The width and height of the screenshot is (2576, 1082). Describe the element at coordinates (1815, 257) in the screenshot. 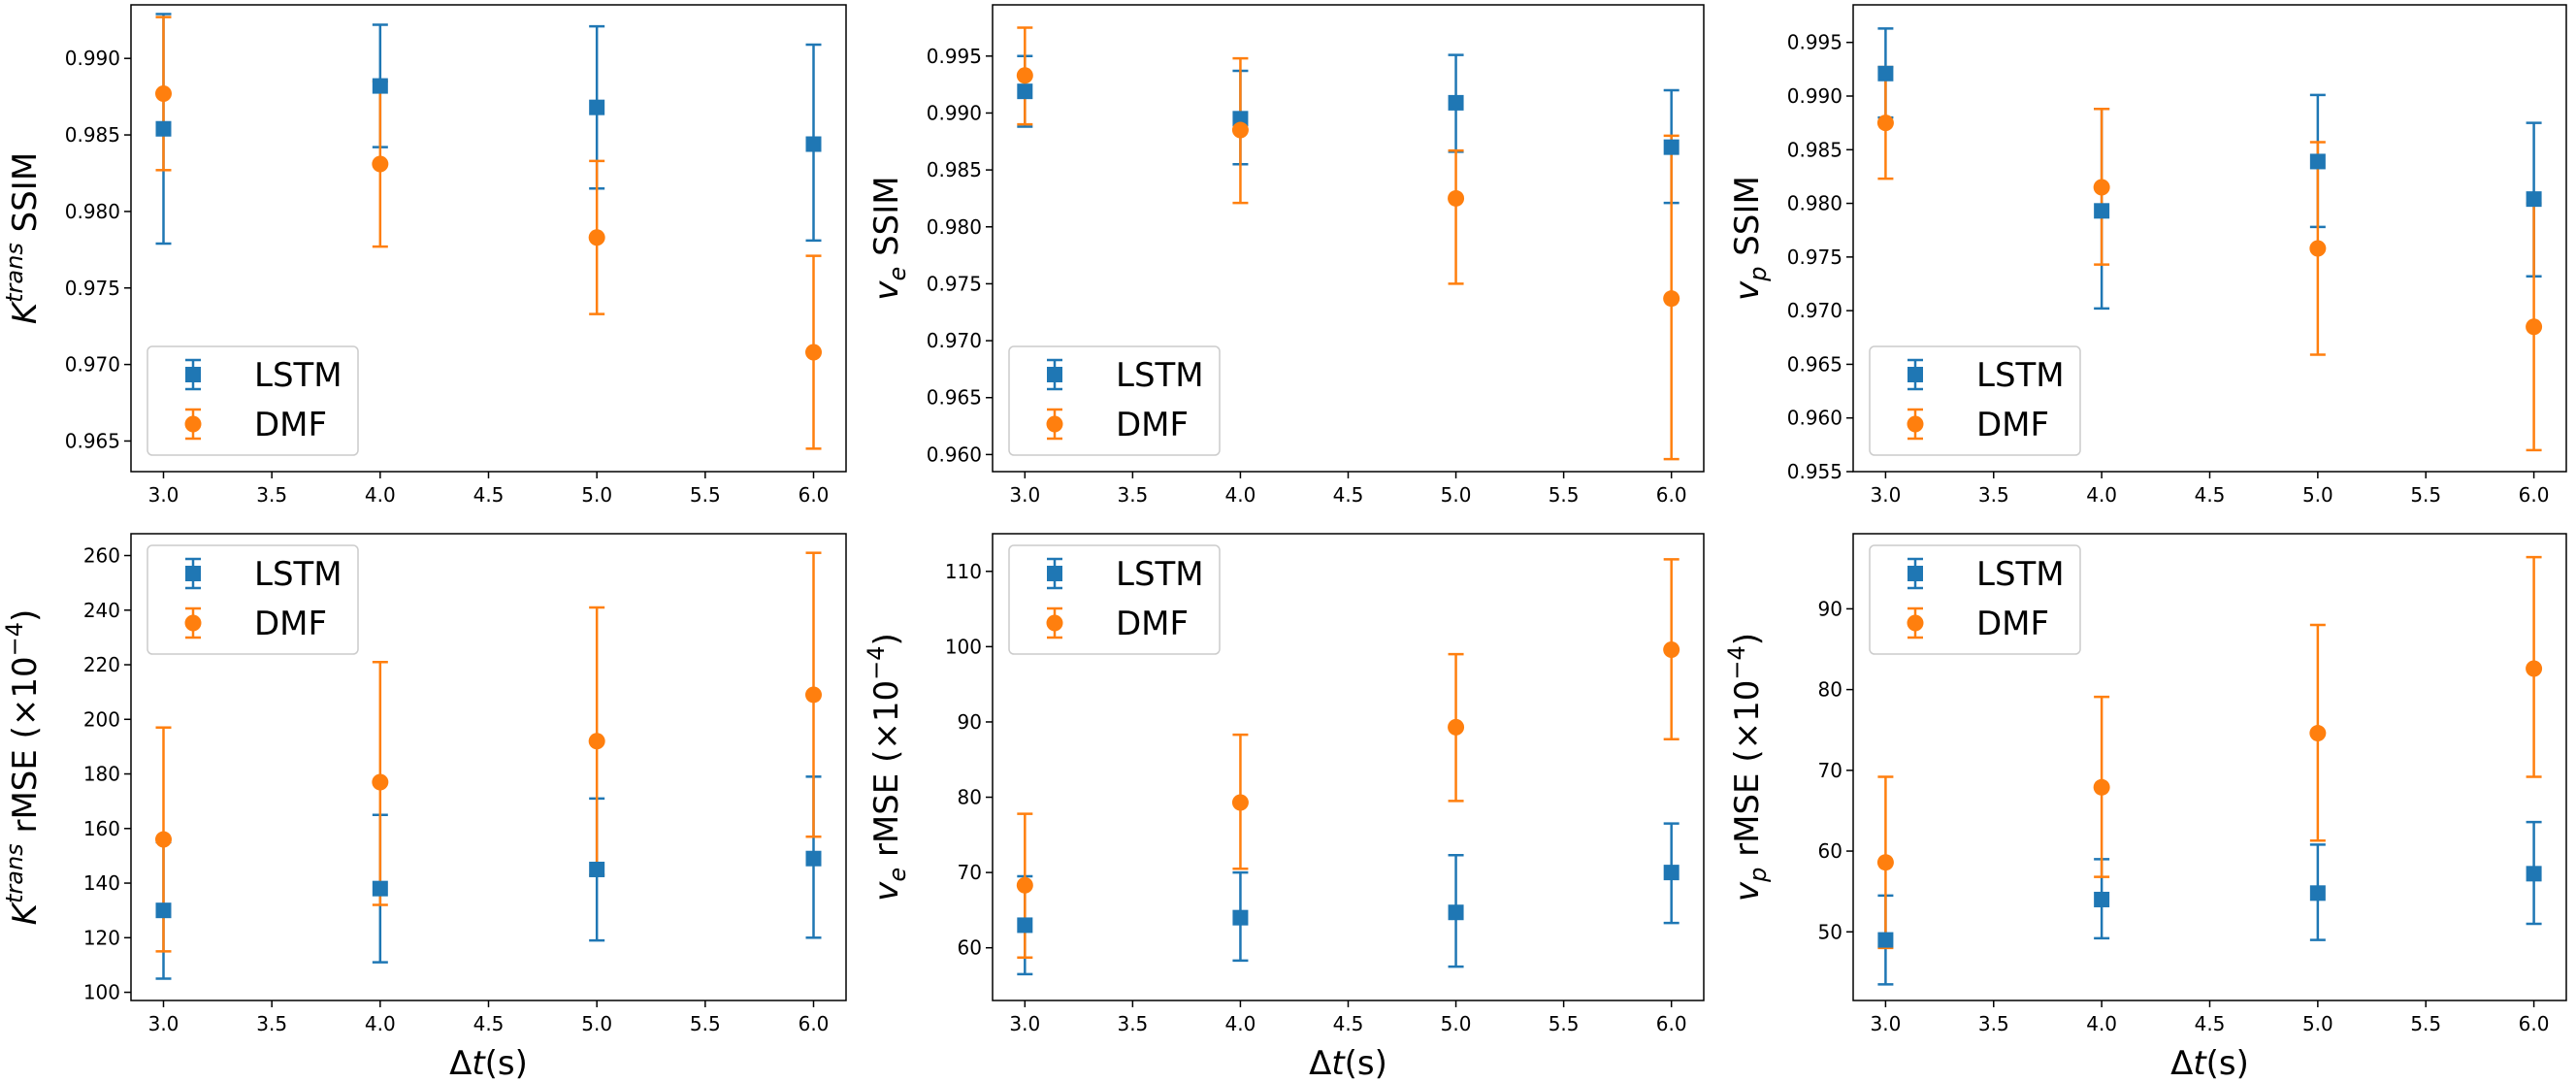

I see `y-tick-label: 0.975` at that location.